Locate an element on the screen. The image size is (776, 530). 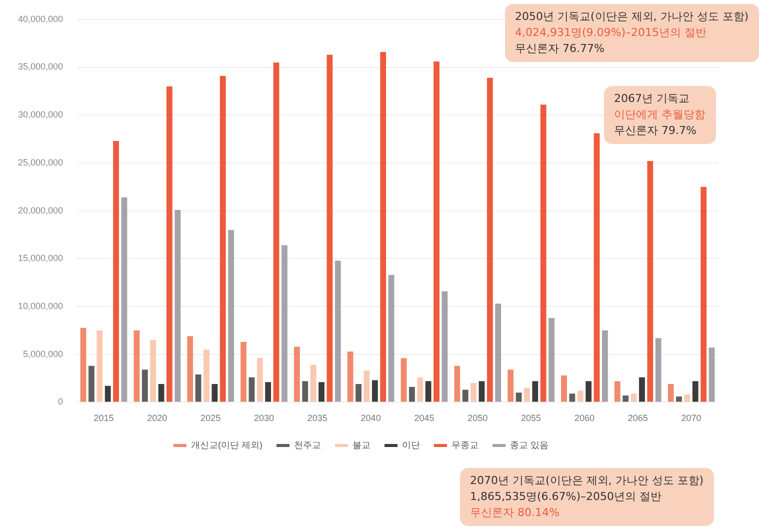
y-tick-label: 0 is located at coordinates (61, 401).